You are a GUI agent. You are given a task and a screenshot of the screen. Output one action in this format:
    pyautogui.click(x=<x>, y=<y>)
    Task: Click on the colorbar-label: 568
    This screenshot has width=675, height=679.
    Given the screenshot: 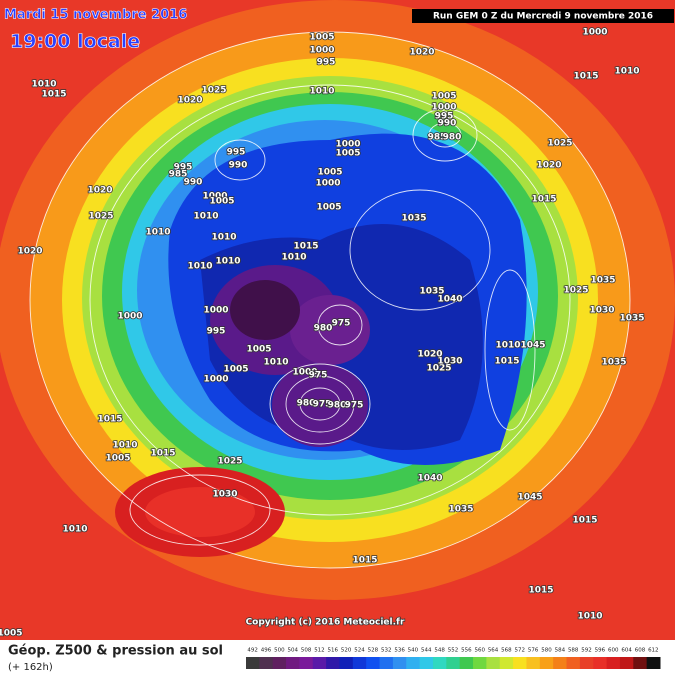 What is the action you would take?
    pyautogui.click(x=506, y=651)
    